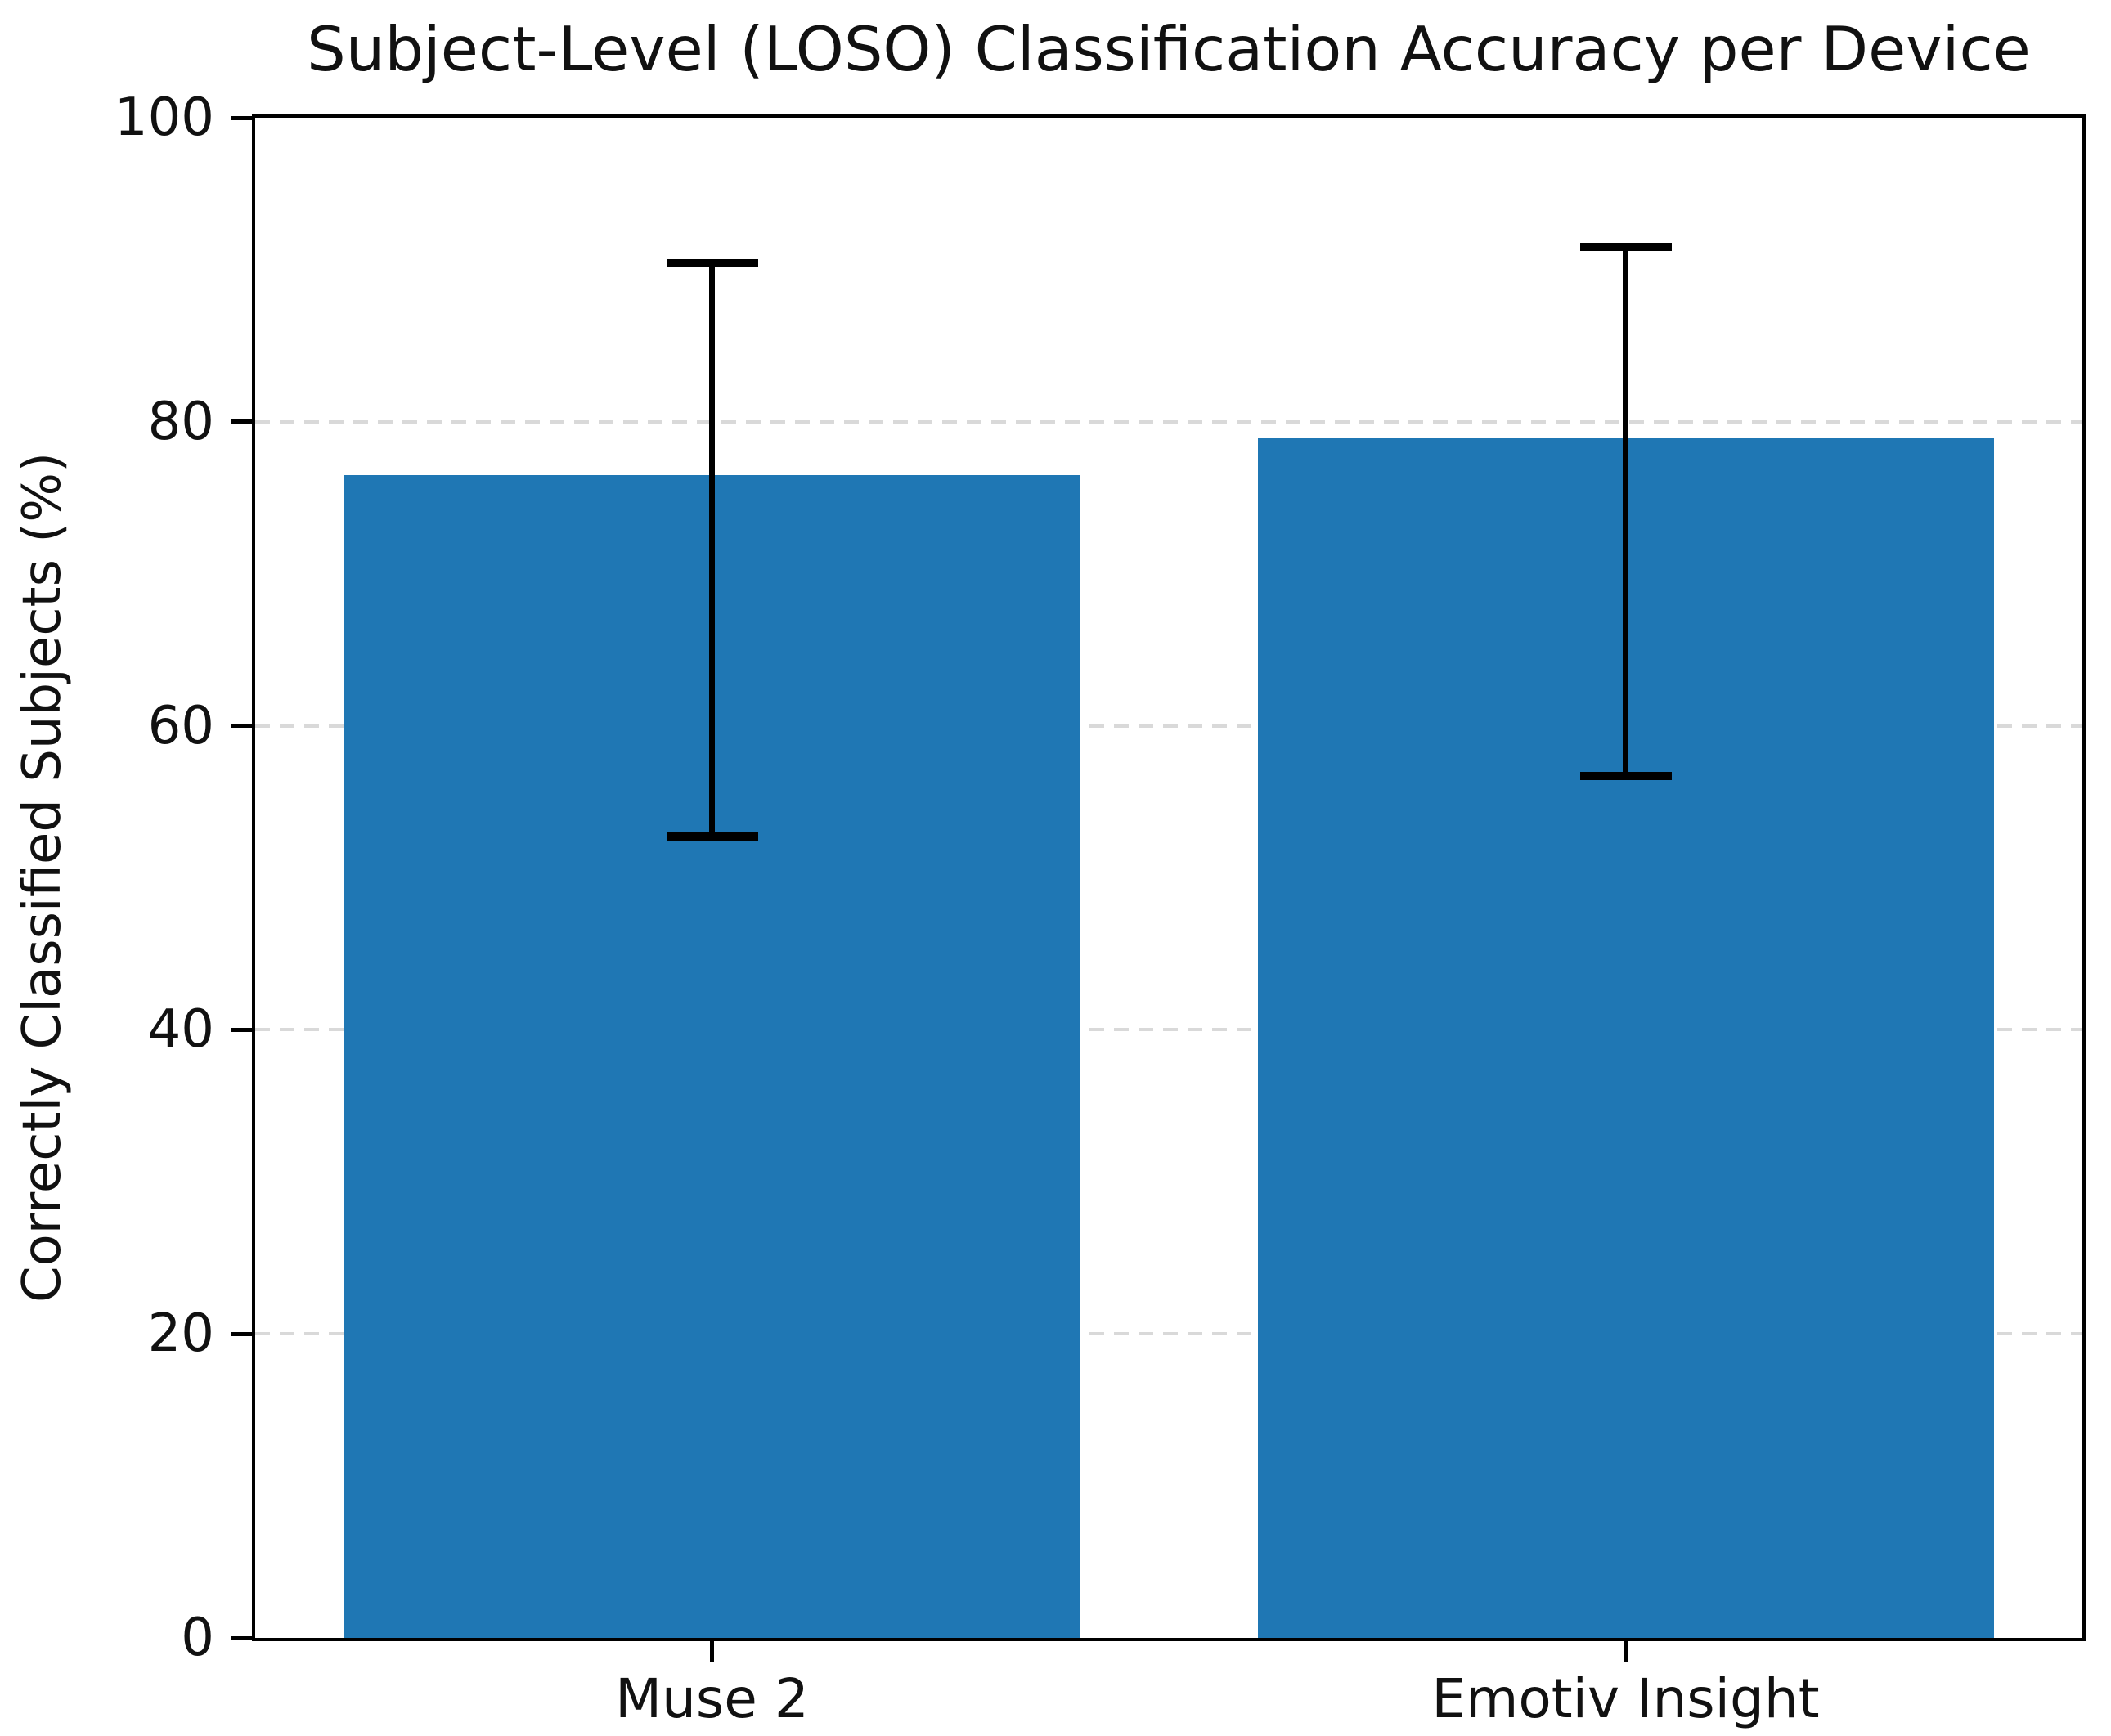 This screenshot has height=1736, width=2111. Describe the element at coordinates (180, 725) in the screenshot. I see `y-tick-label: 60` at that location.